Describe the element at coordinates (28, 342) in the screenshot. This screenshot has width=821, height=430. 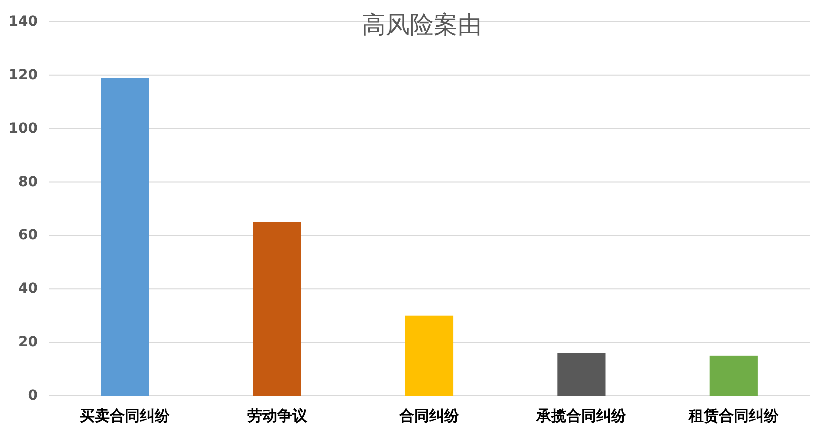
I see `y-tick-label: 20` at that location.